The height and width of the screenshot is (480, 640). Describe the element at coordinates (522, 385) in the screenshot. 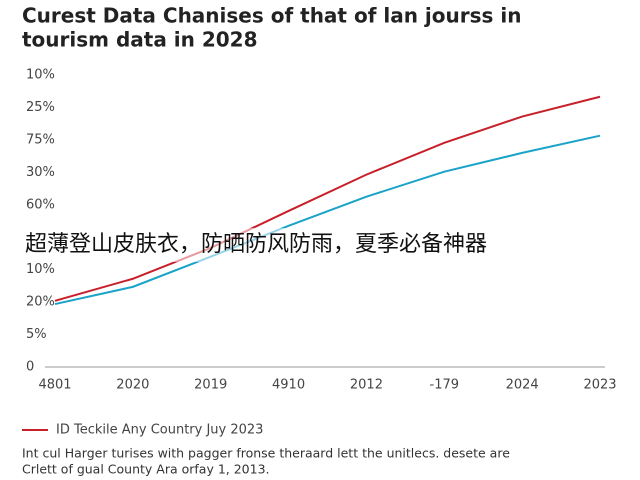

I see `x-tick-label: 2024` at that location.